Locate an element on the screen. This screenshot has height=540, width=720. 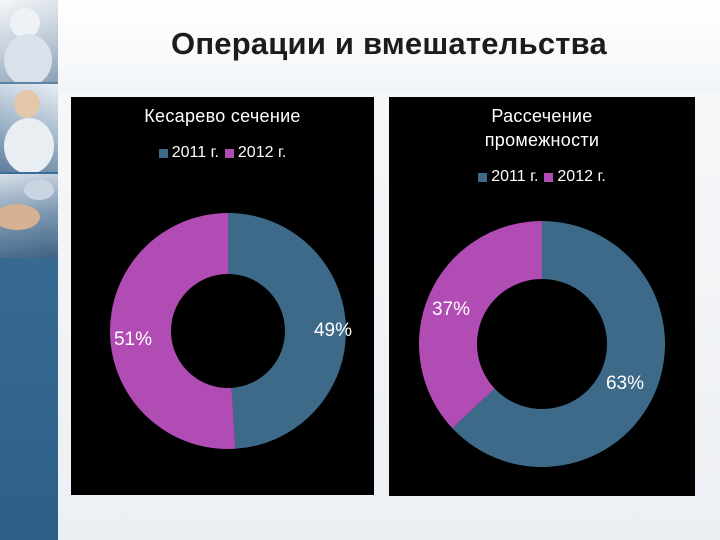
slice-caesarean-2012 is located at coordinates (173, 331).